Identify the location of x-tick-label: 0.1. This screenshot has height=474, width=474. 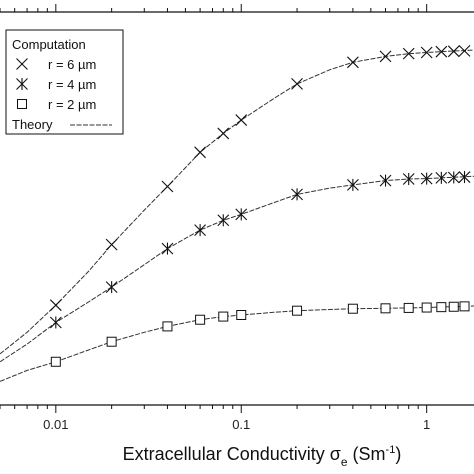
(241, 424).